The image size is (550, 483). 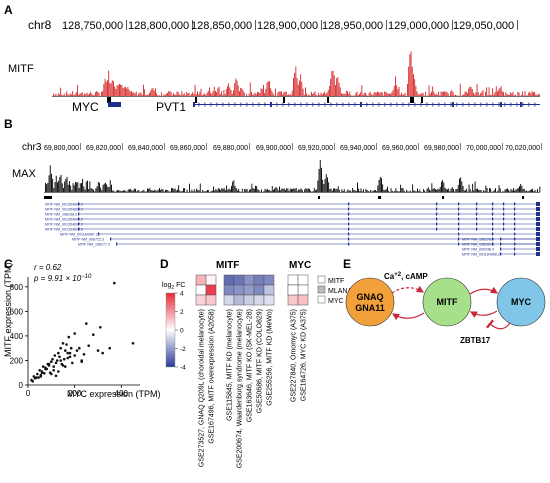 I want to click on edge-myc-to-mitf, so click(x=483, y=314).